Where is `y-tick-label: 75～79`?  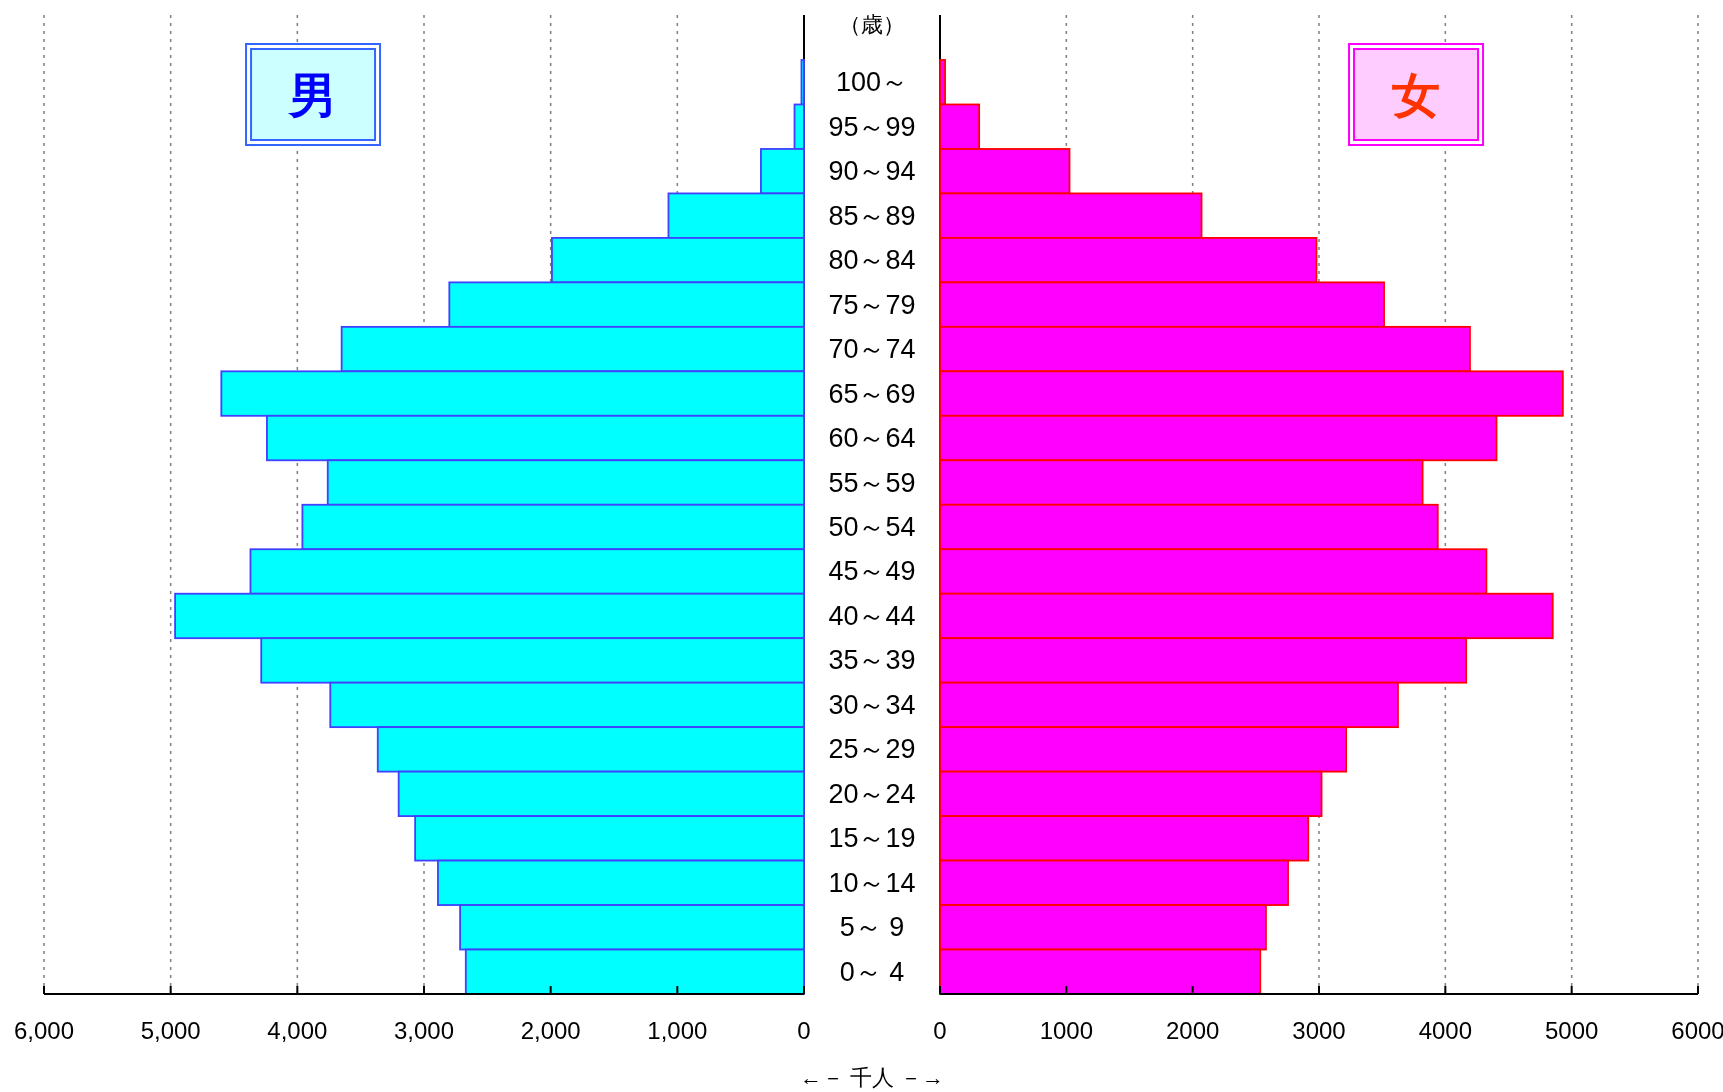 y-tick-label: 75～79 is located at coordinates (872, 304).